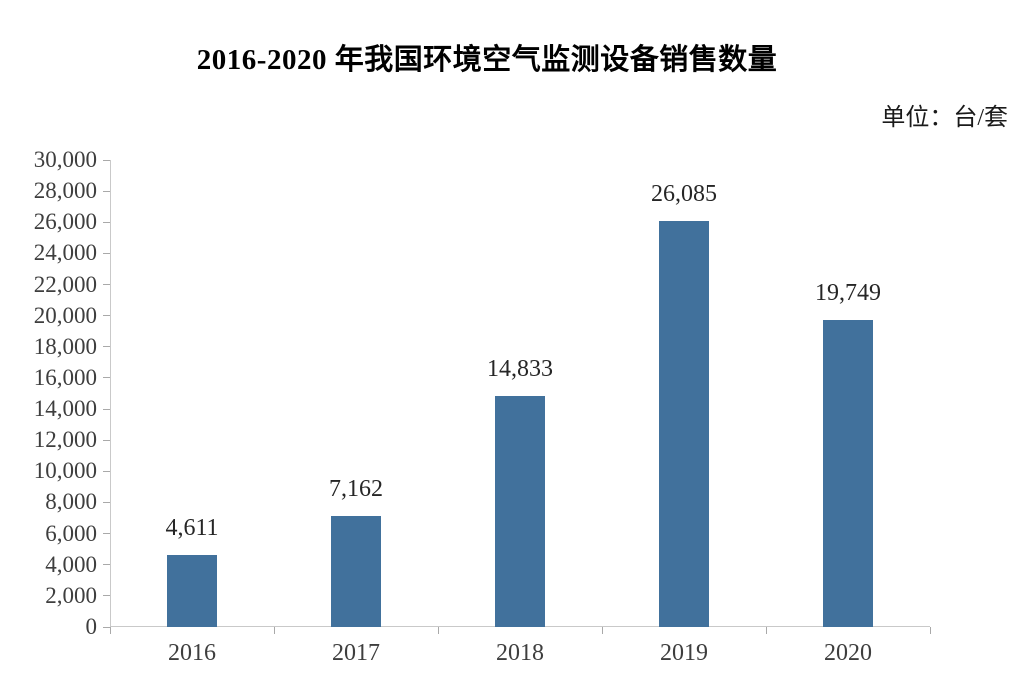 The image size is (1024, 680). What do you see at coordinates (65, 159) in the screenshot?
I see `y-tick-label: 30,000` at bounding box center [65, 159].